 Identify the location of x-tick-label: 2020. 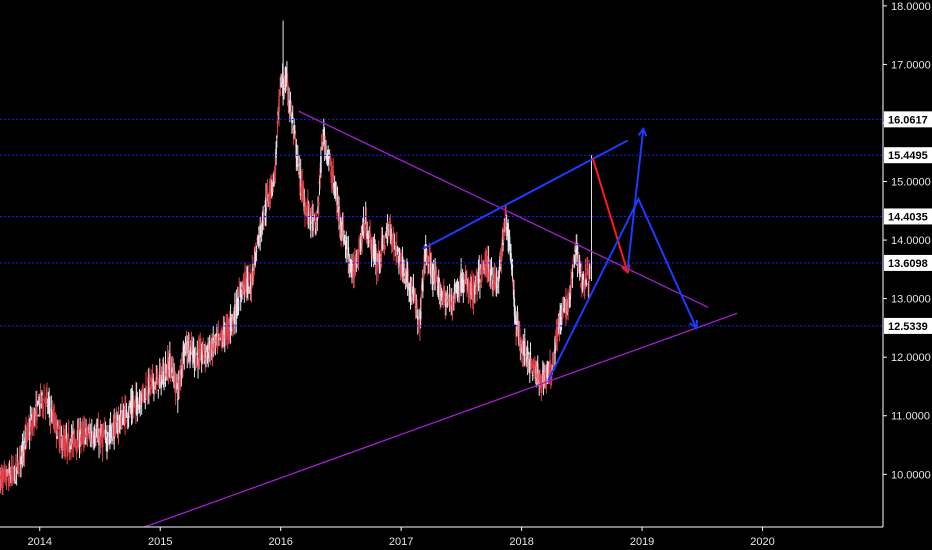
(762, 542).